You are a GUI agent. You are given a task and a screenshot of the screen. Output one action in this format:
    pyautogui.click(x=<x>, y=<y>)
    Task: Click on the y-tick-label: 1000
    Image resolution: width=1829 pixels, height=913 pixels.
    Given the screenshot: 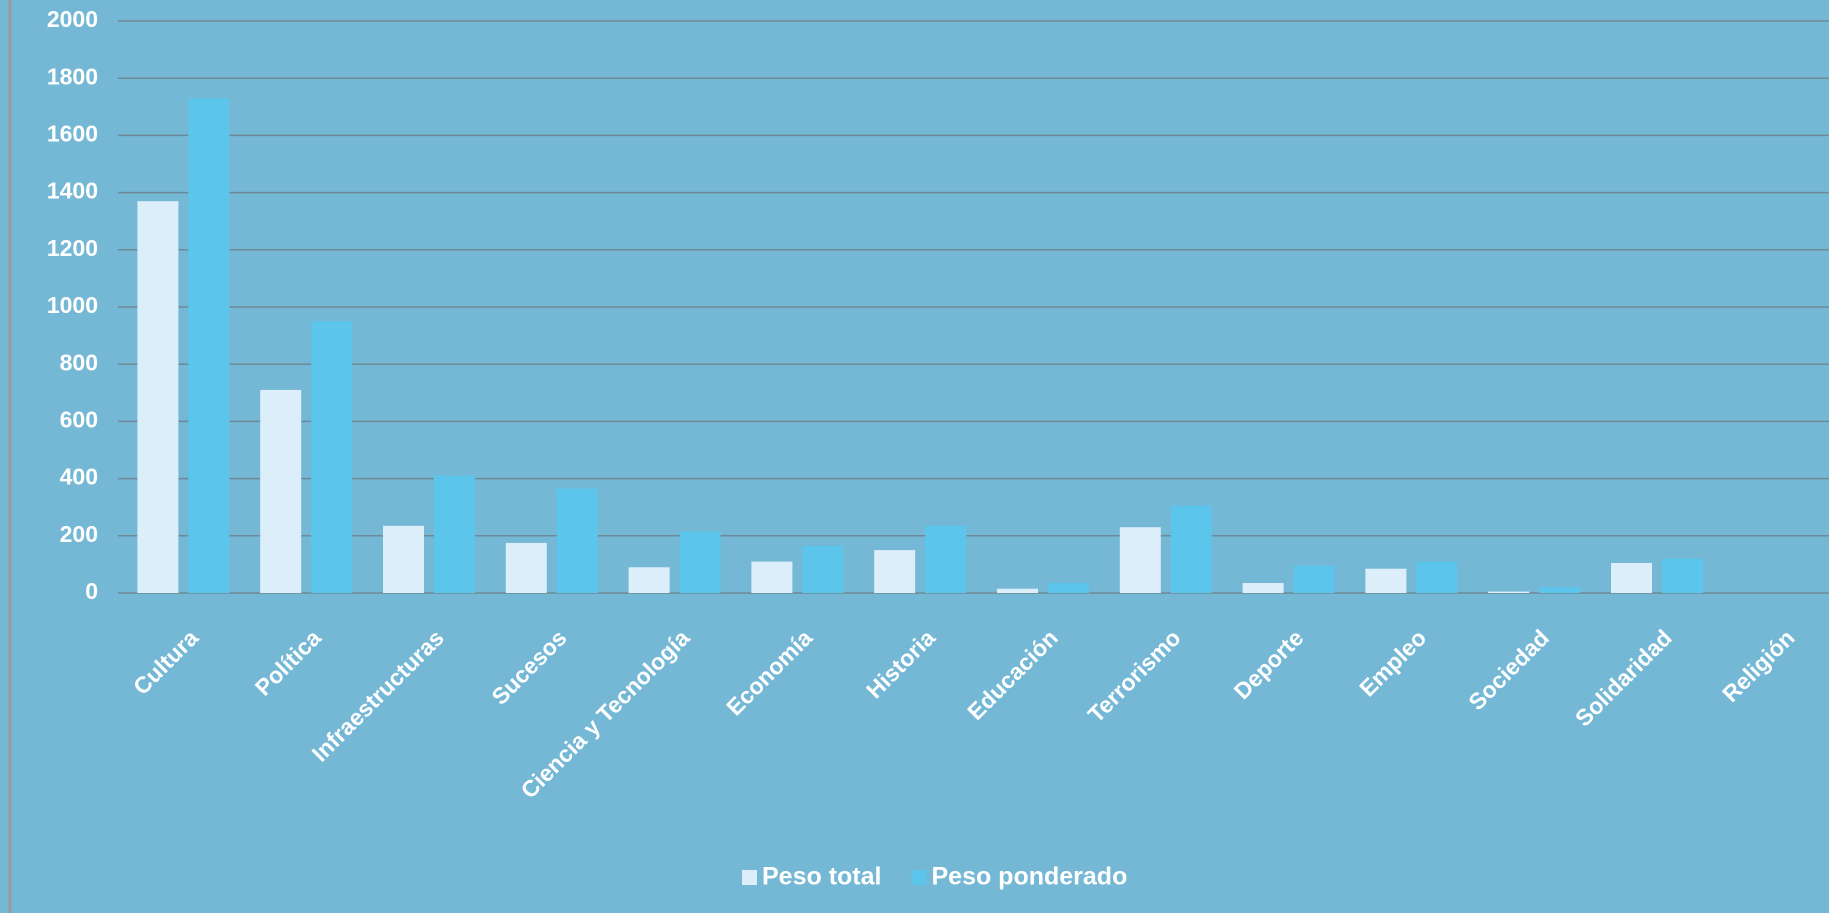 What is the action you would take?
    pyautogui.click(x=72, y=305)
    